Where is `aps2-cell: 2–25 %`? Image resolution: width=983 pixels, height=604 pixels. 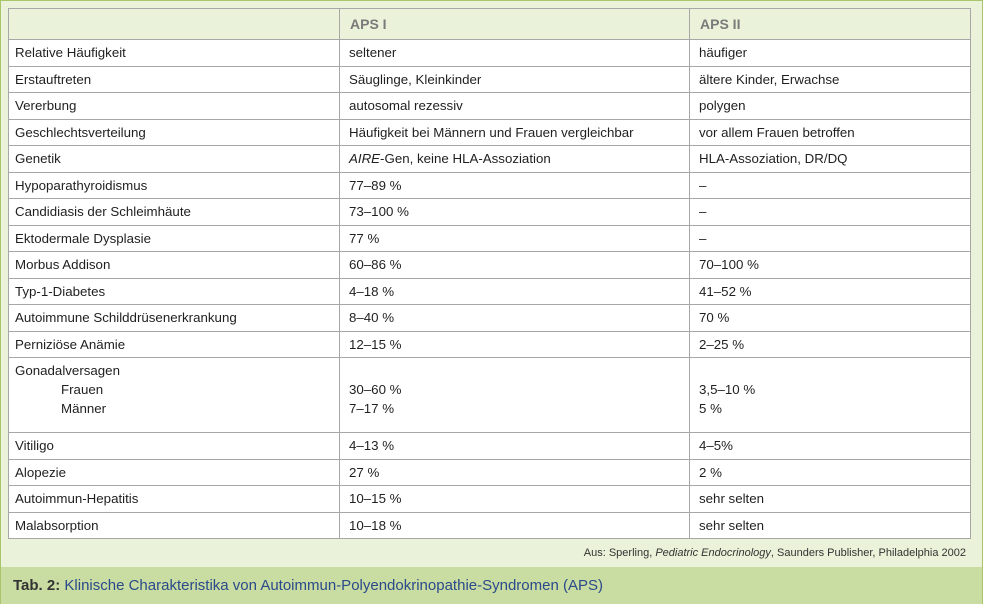 aps2-cell: 2–25 % is located at coordinates (830, 344).